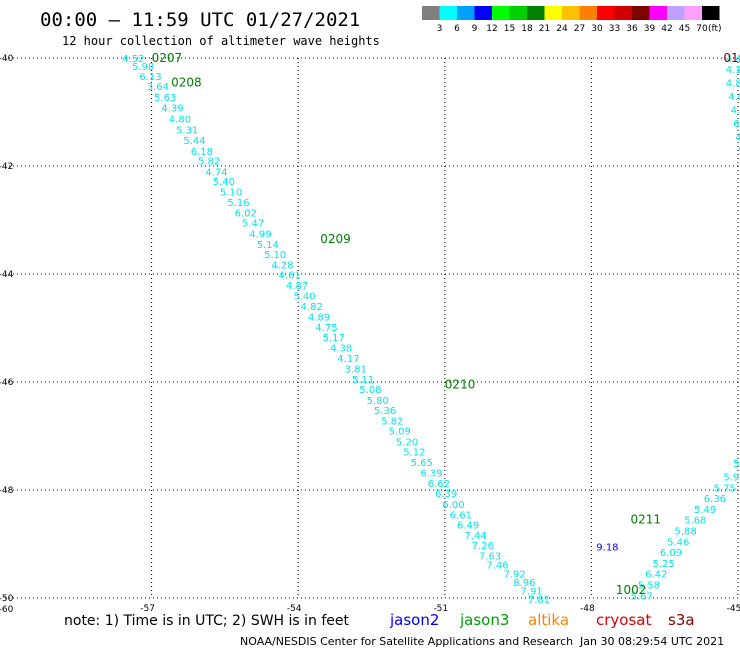 The height and width of the screenshot is (650, 740). I want to click on wave-height-label: 5.36, so click(385, 411).